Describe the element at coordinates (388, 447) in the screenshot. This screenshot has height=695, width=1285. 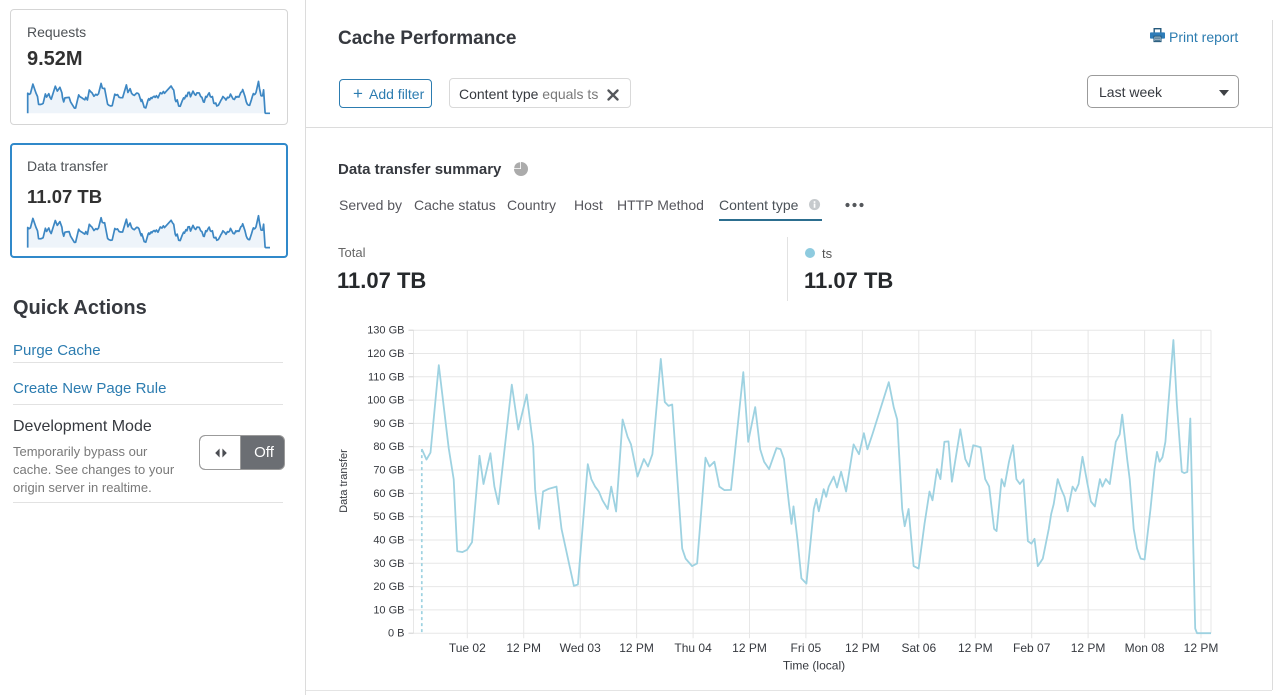
I see `svg-text: 80 GB` at that location.